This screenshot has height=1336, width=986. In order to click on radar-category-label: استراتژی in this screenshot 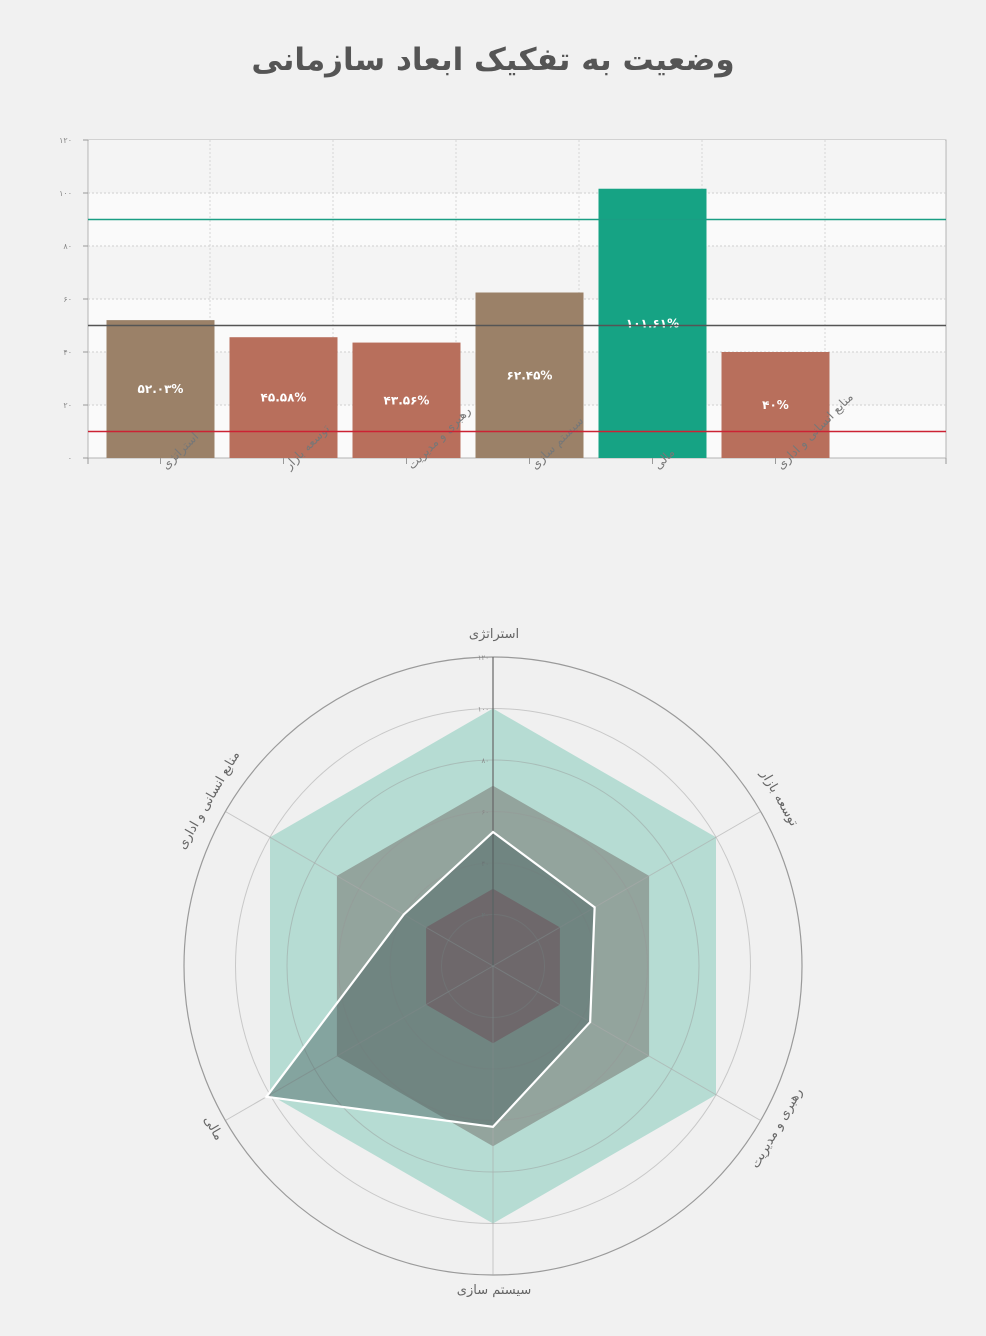, I will do `click(494, 634)`.